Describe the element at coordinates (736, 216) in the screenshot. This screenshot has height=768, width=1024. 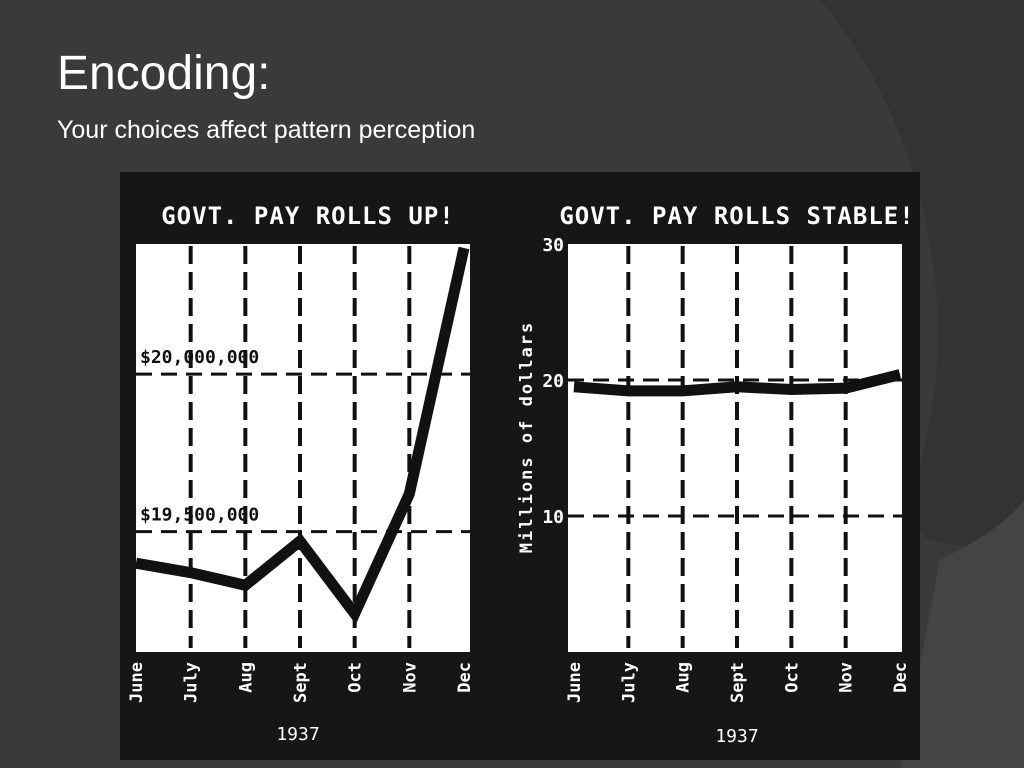
I see `chart-right-title: GOVT. PAY ROLLS STABLE!` at that location.